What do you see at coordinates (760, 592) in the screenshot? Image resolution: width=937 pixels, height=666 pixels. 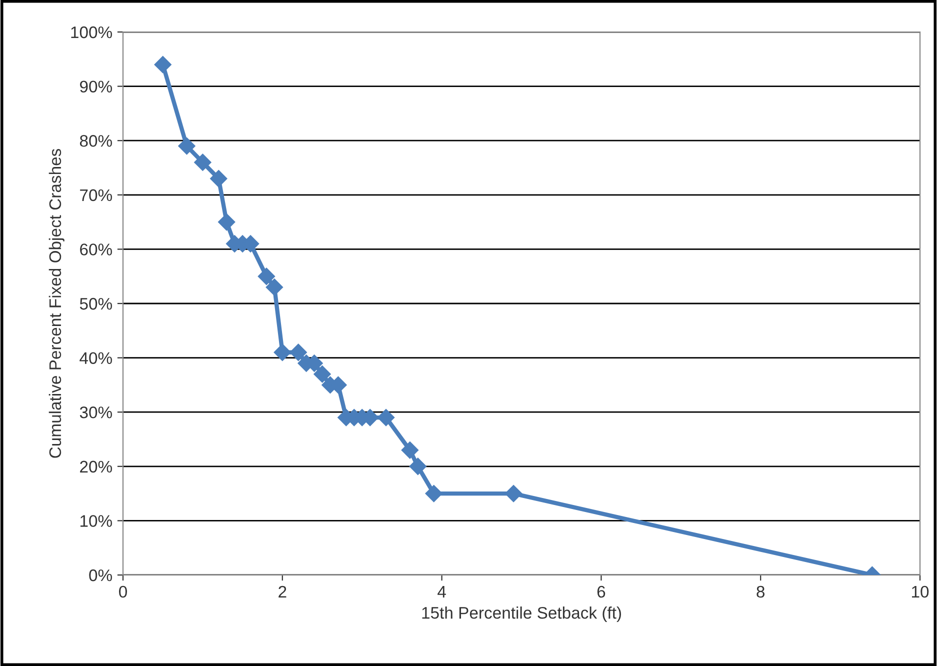 I see `x-tick-label: 8` at bounding box center [760, 592].